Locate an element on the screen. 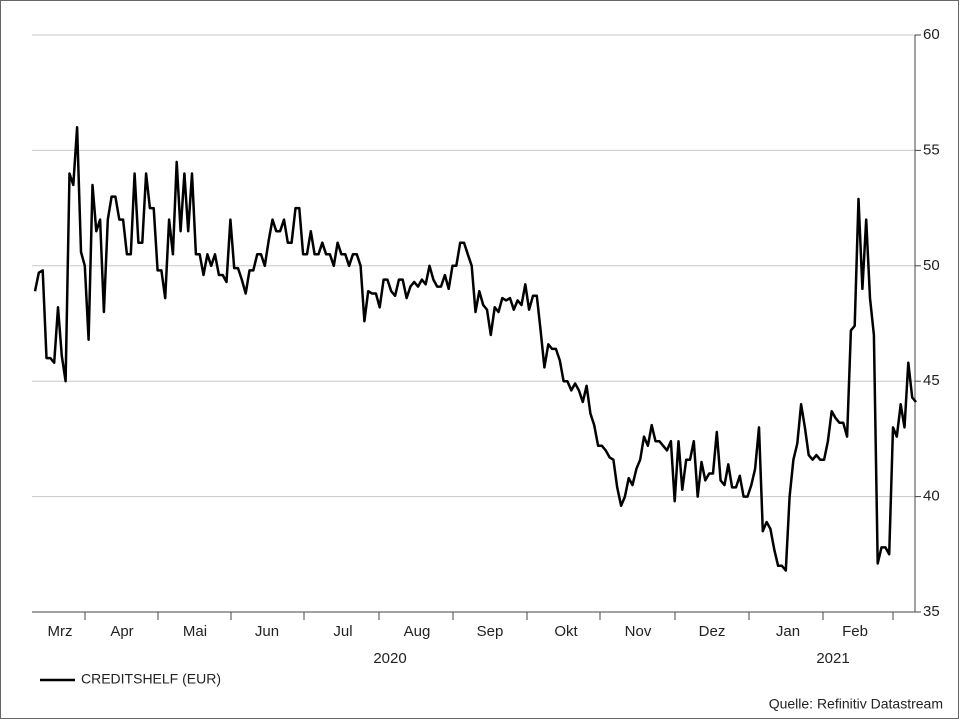  source: Quelle: Refinitiv Datastream is located at coordinates (856, 704).